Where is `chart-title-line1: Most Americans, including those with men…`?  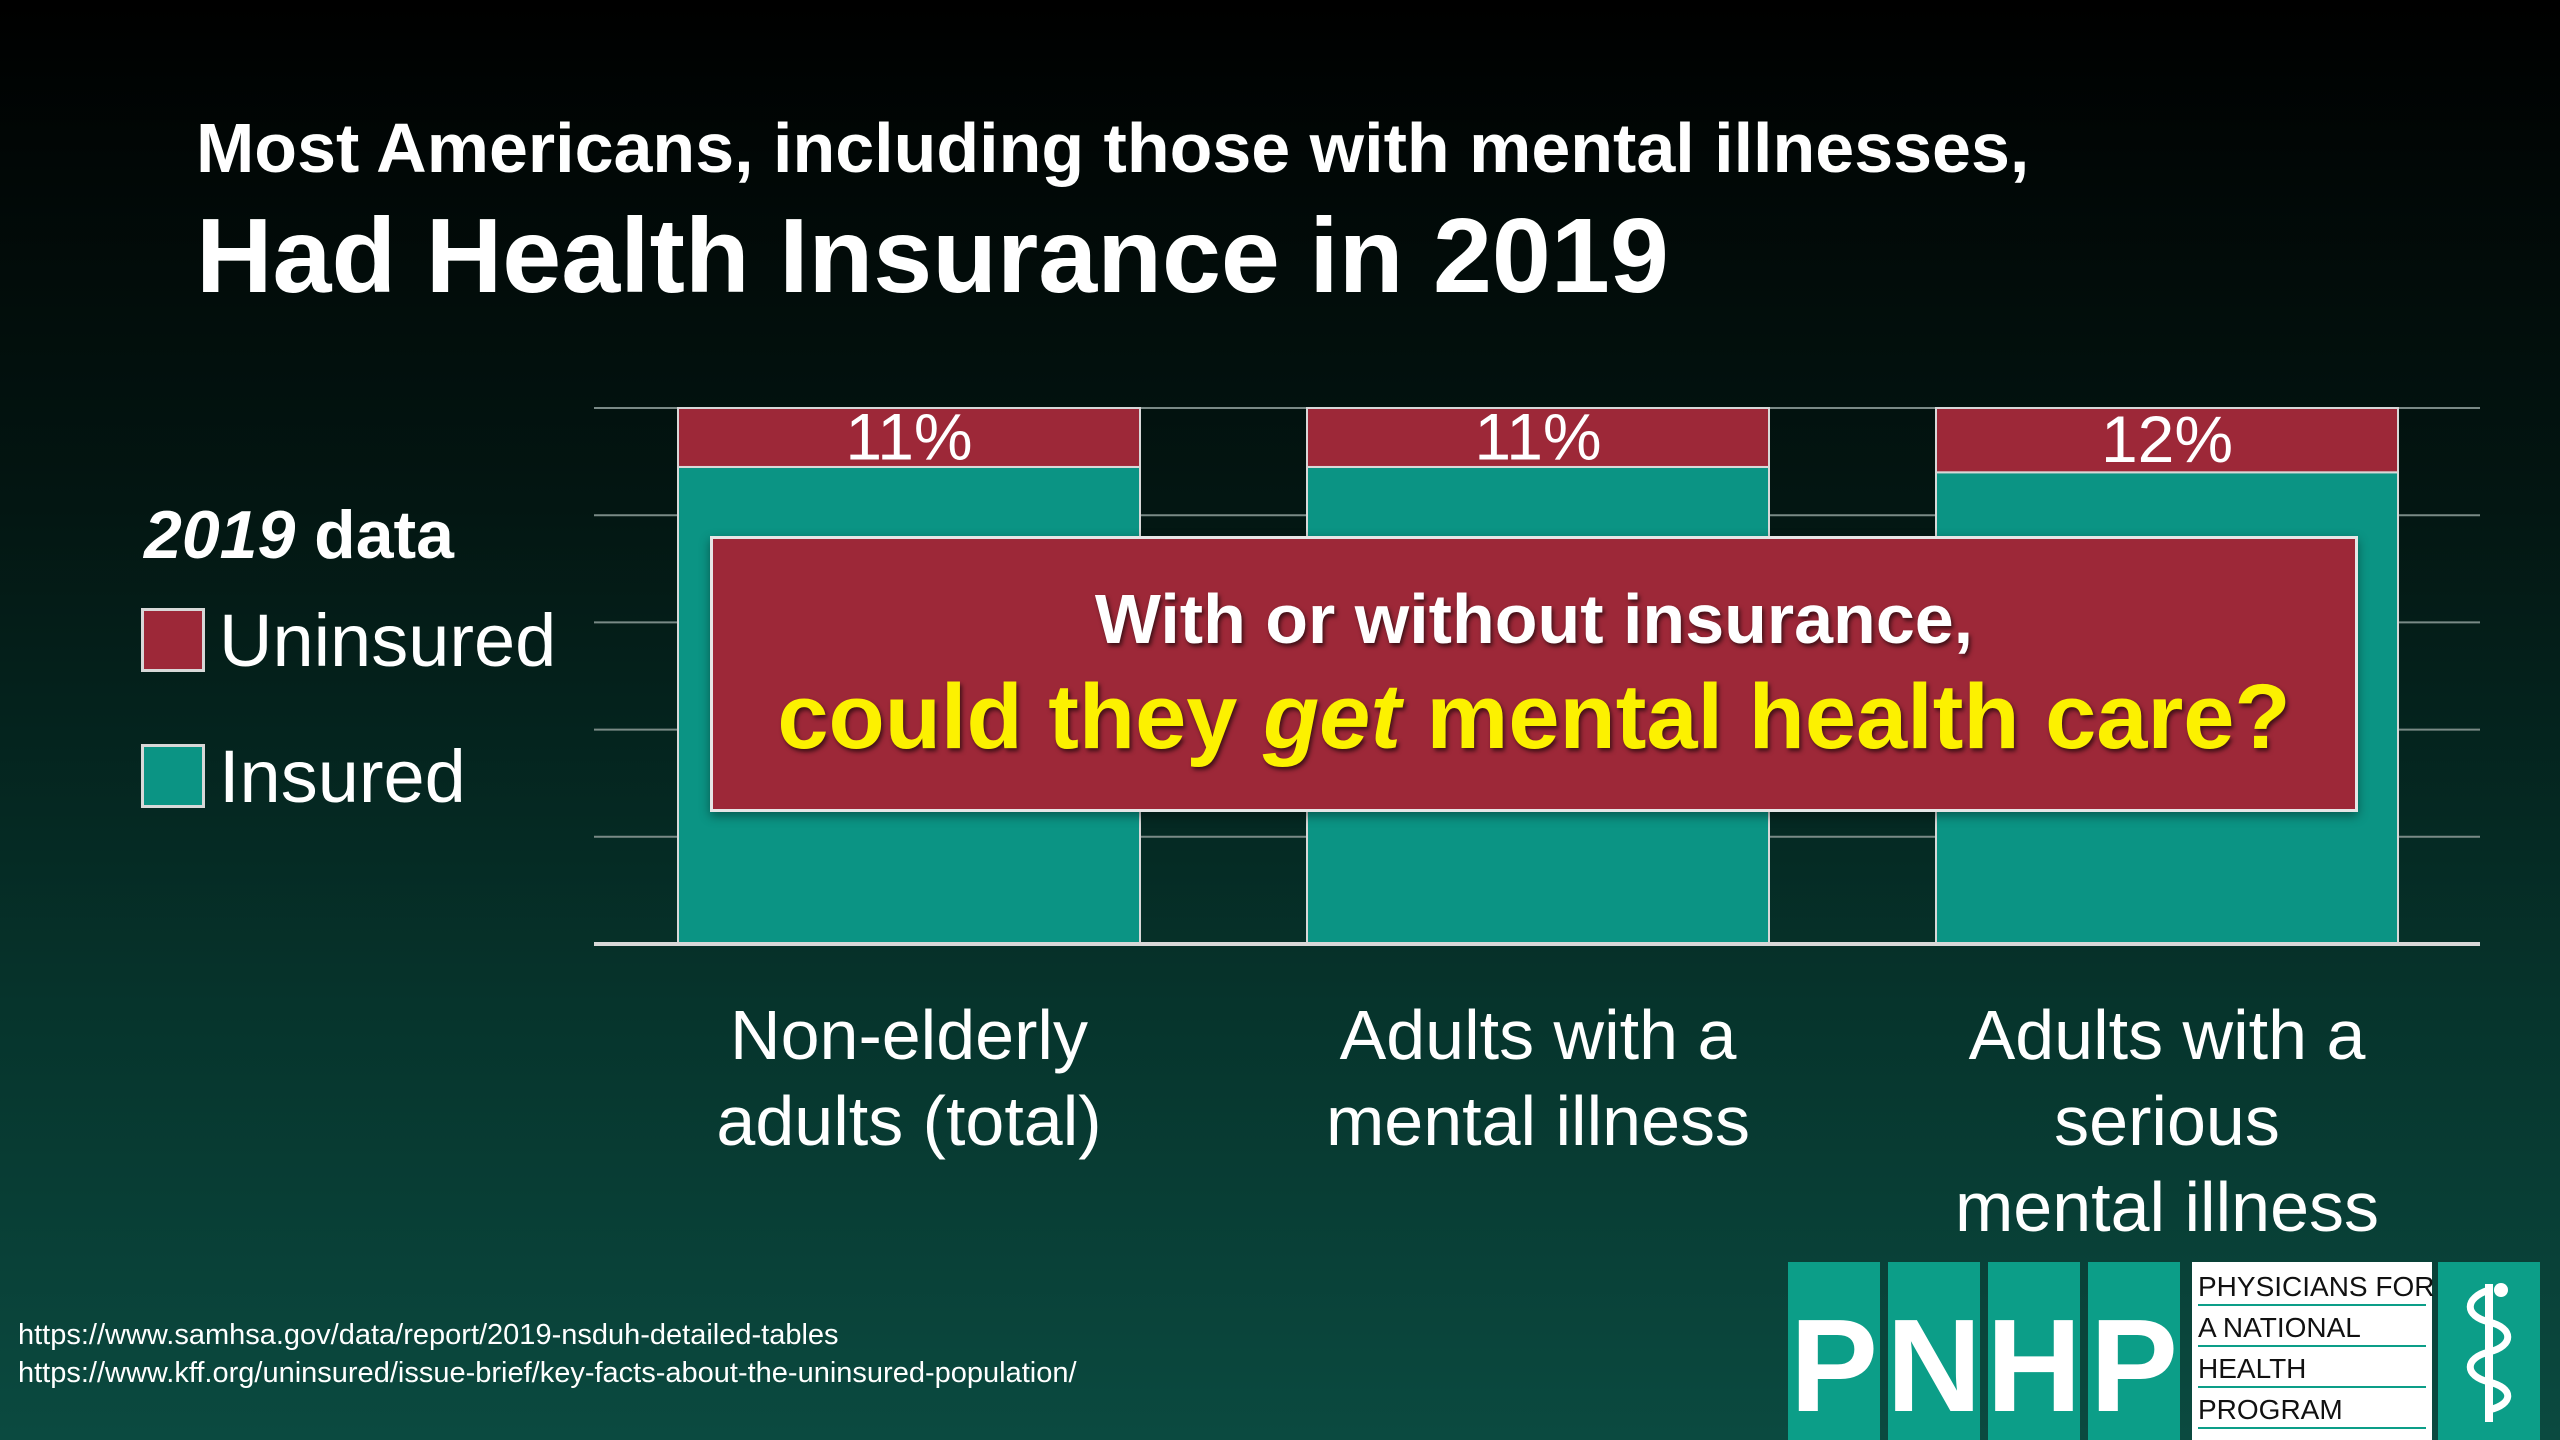 chart-title-line1: Most Americans, including those with men… is located at coordinates (1113, 148).